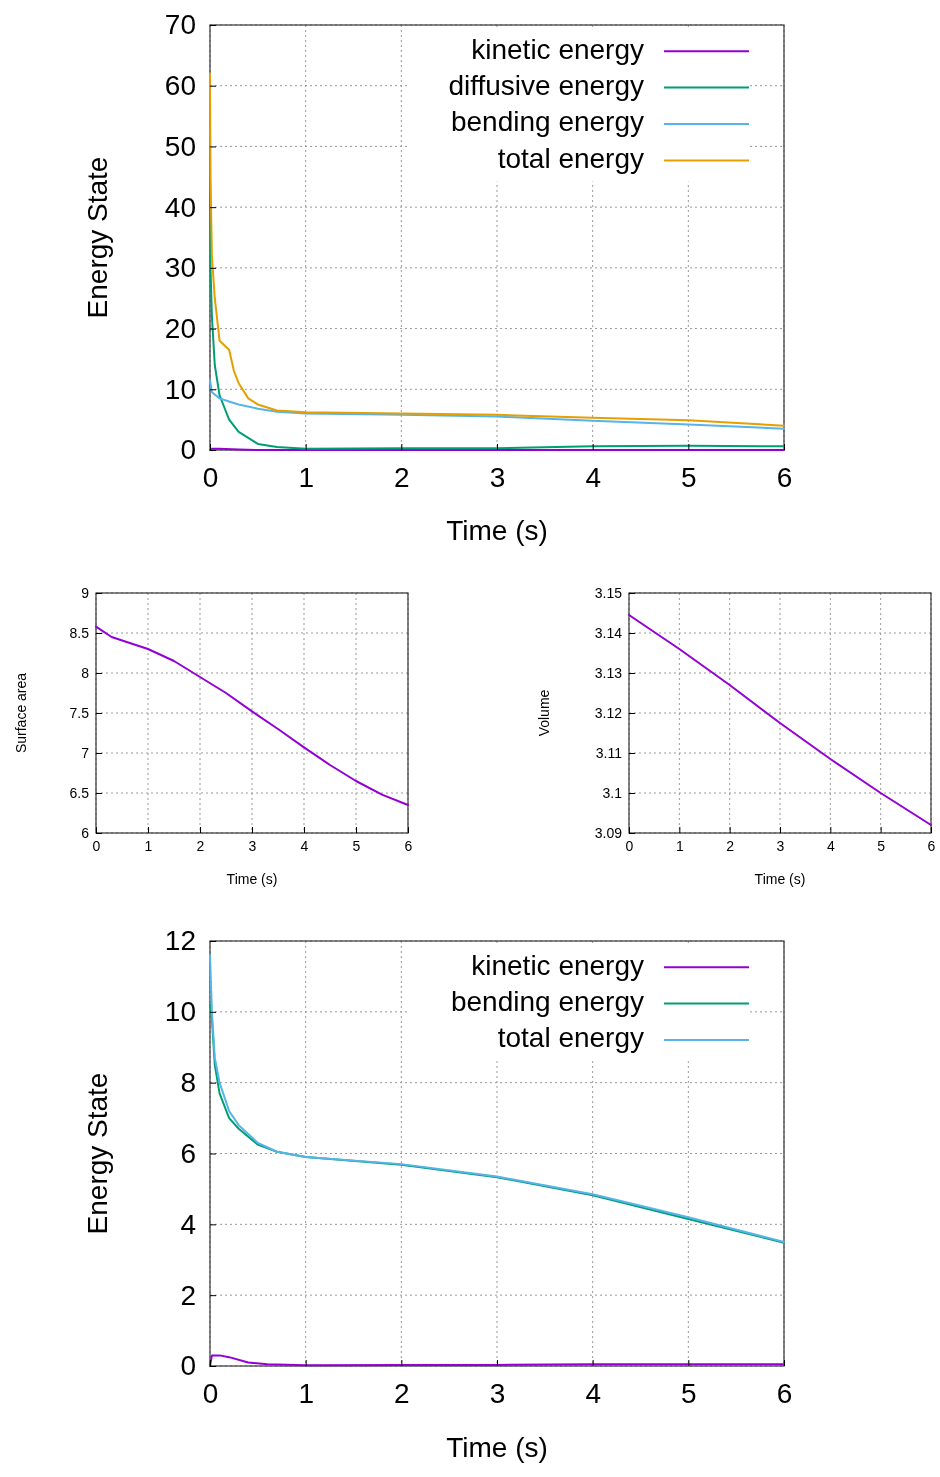 This screenshot has width=940, height=1477. What do you see at coordinates (608, 712) in the screenshot?
I see `y-tick-label: 3.12` at bounding box center [608, 712].